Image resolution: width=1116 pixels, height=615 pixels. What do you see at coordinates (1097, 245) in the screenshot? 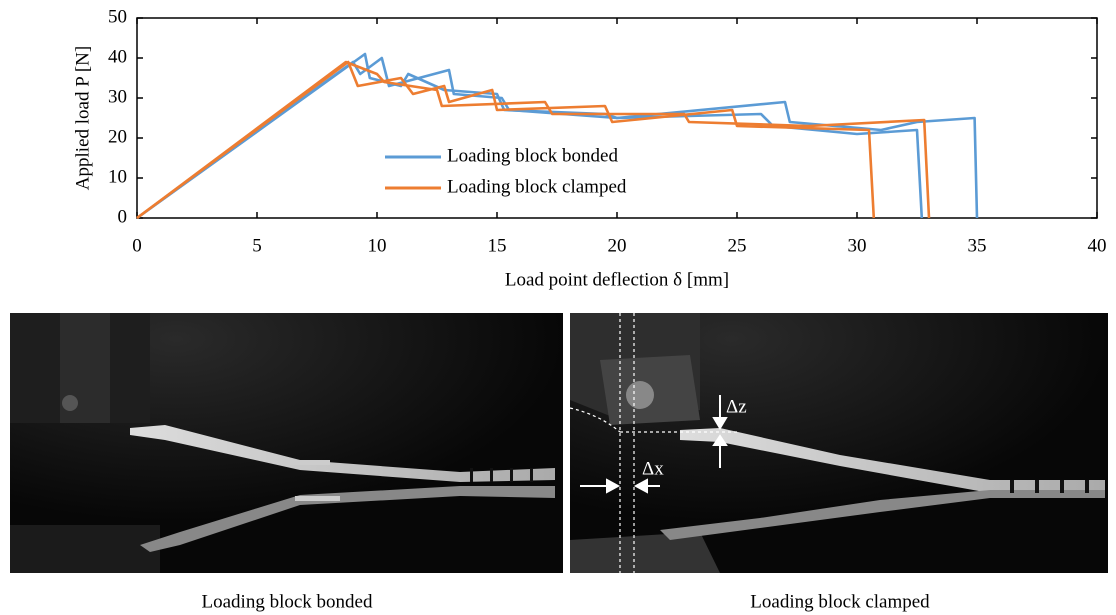
I see `x-tick-label: 40` at bounding box center [1097, 245].